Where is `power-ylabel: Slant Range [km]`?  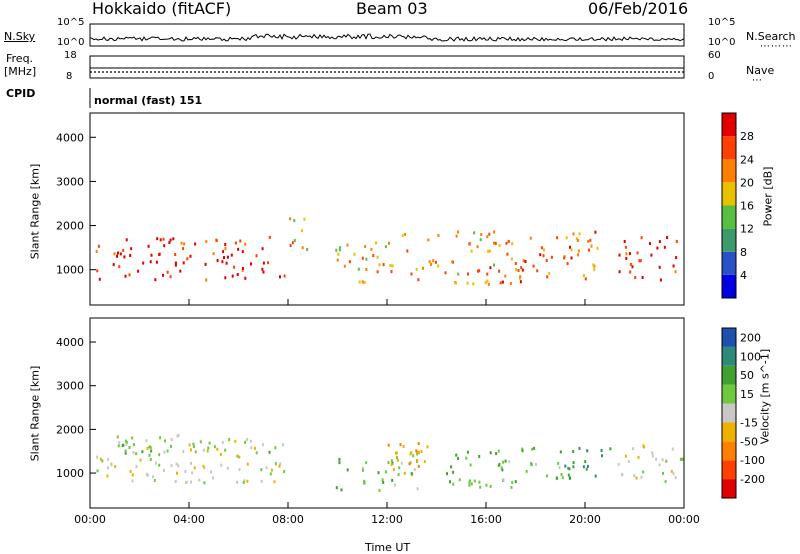
power-ylabel: Slant Range [km] is located at coordinates (35, 211).